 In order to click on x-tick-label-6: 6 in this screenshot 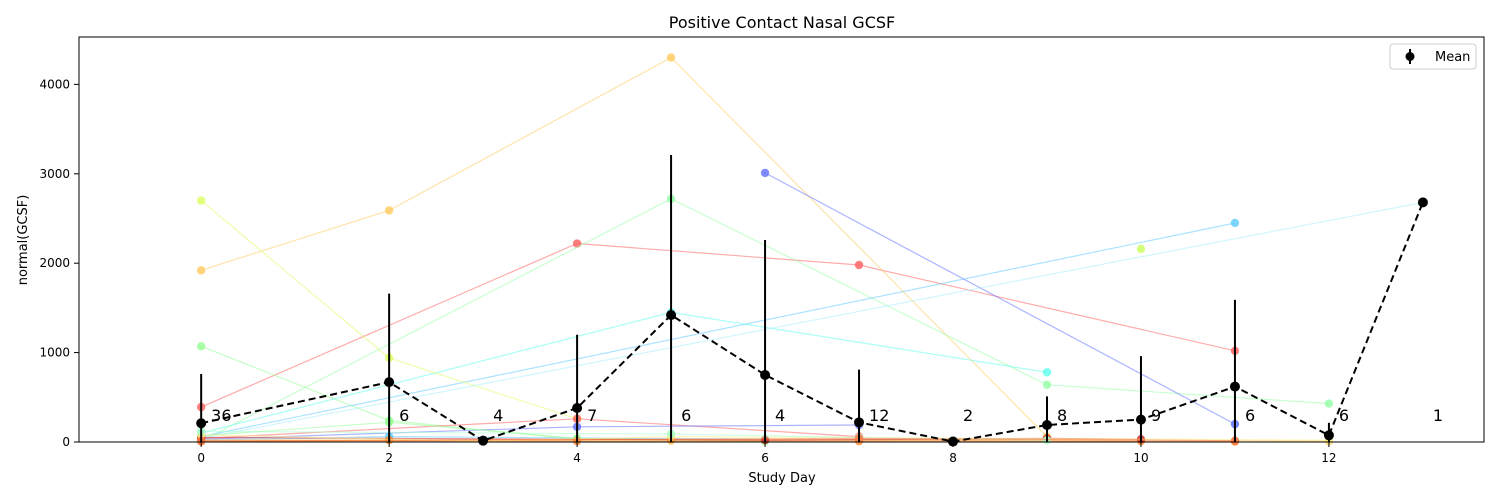, I will do `click(765, 458)`.